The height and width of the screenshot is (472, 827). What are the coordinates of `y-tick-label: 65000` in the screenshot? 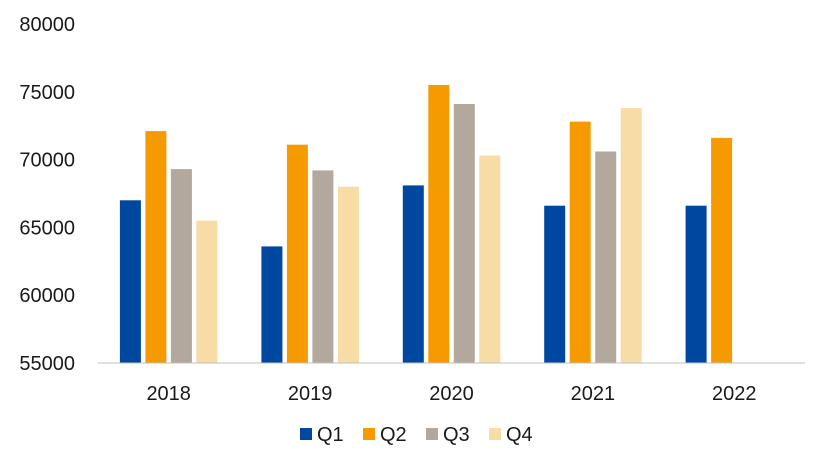 It's located at (47, 228).